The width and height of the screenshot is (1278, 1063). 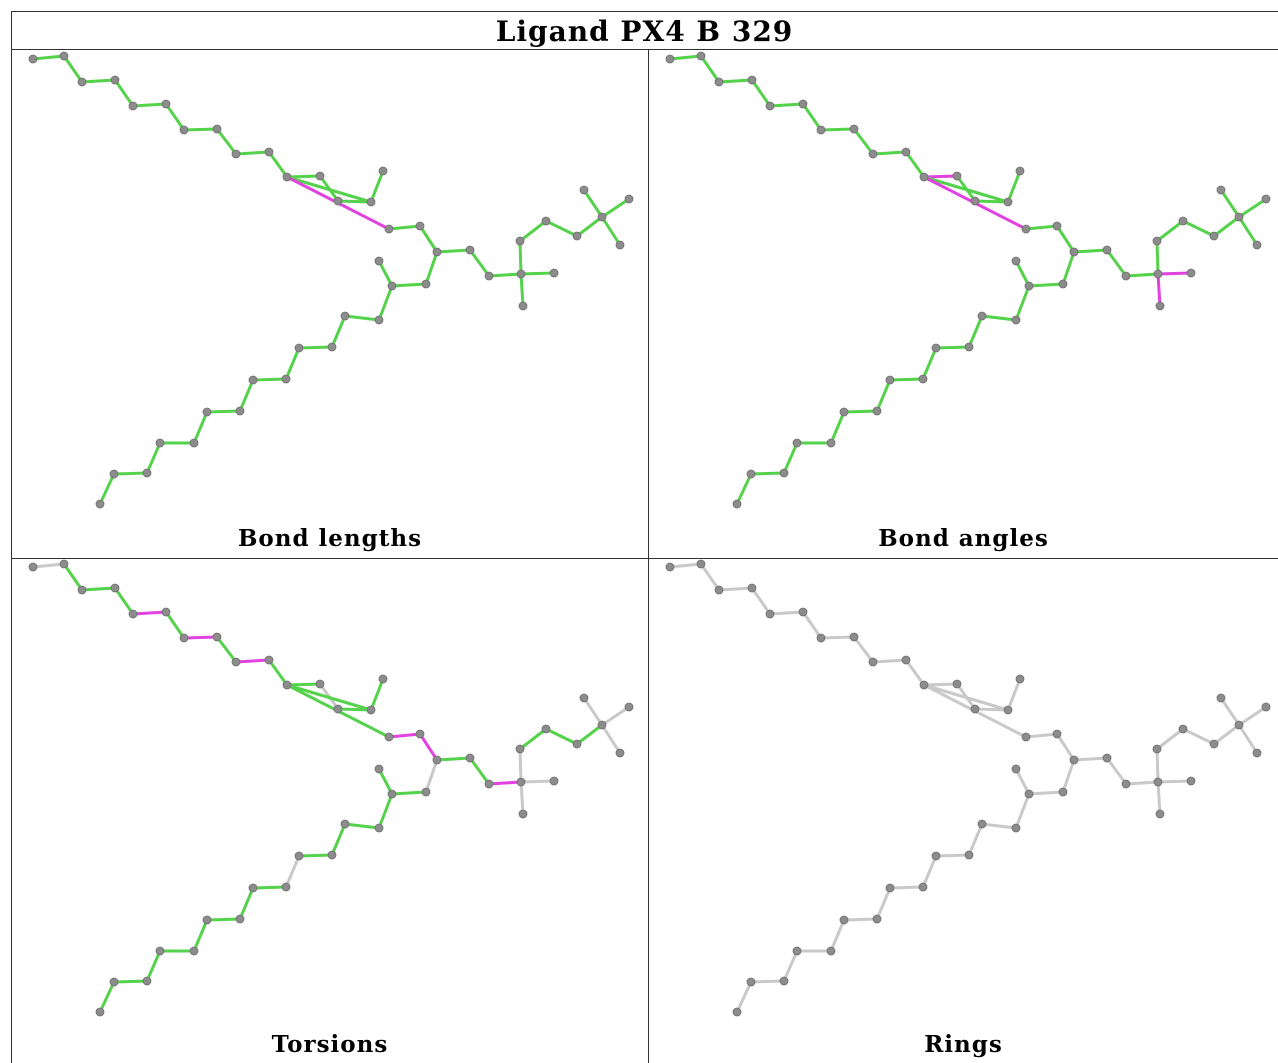 I want to click on atom-c19, so click(x=1008, y=202).